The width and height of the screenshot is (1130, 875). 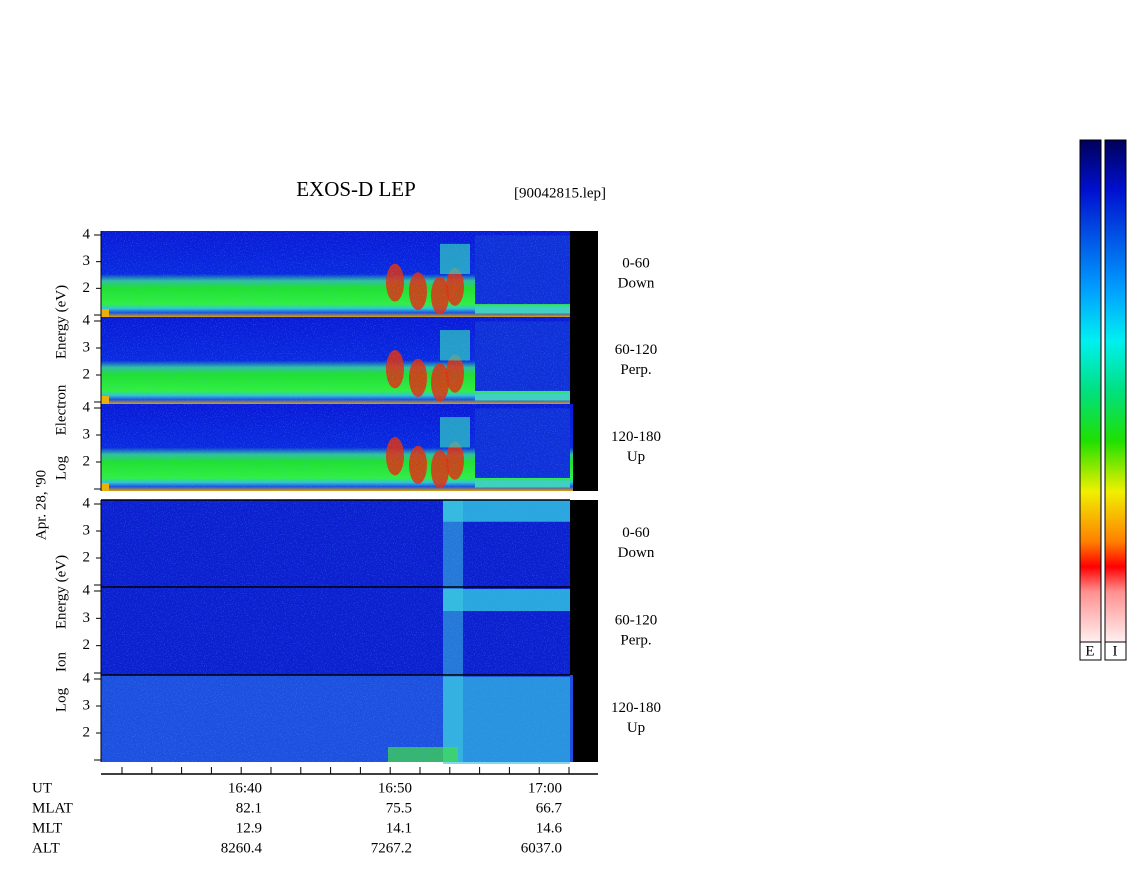 What do you see at coordinates (391, 848) in the screenshot?
I see `row-value: 7267.2` at bounding box center [391, 848].